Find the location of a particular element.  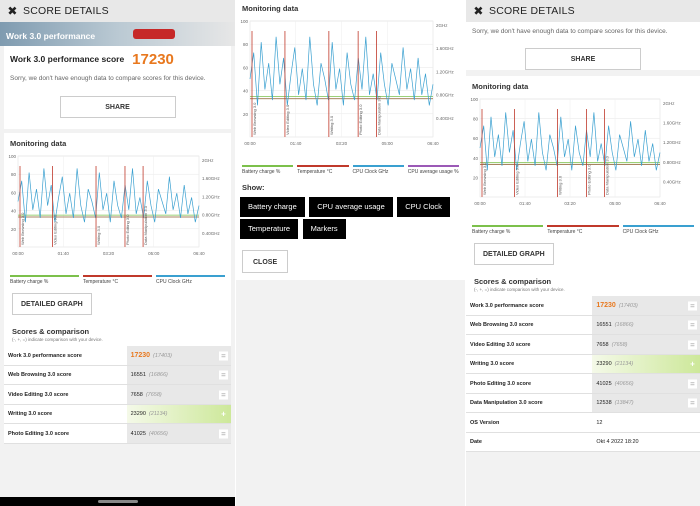

toggle-temperature: Temperature is located at coordinates (269, 229).